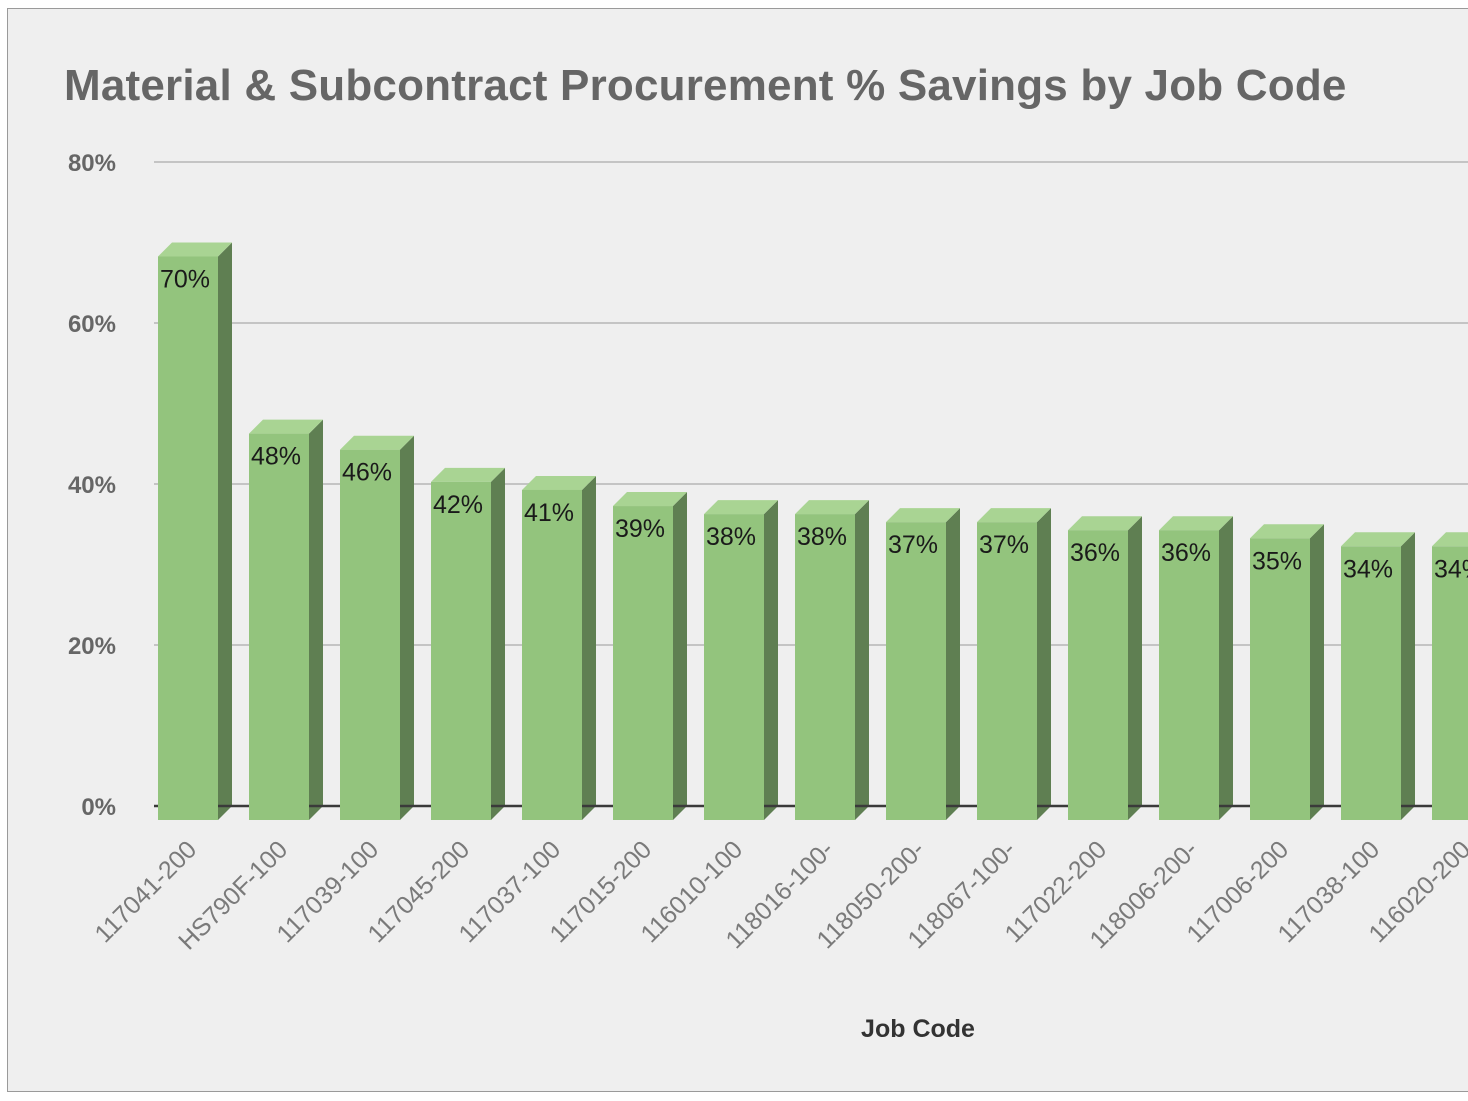  What do you see at coordinates (185, 280) in the screenshot?
I see `data-label: 70%` at bounding box center [185, 280].